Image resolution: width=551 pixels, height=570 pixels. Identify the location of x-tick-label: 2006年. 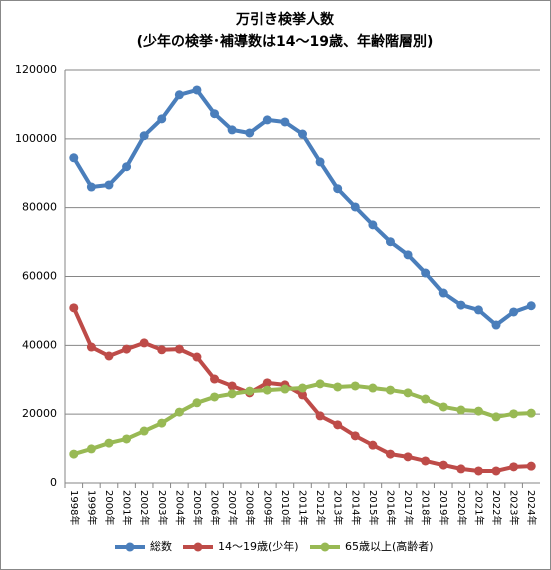
(215, 507).